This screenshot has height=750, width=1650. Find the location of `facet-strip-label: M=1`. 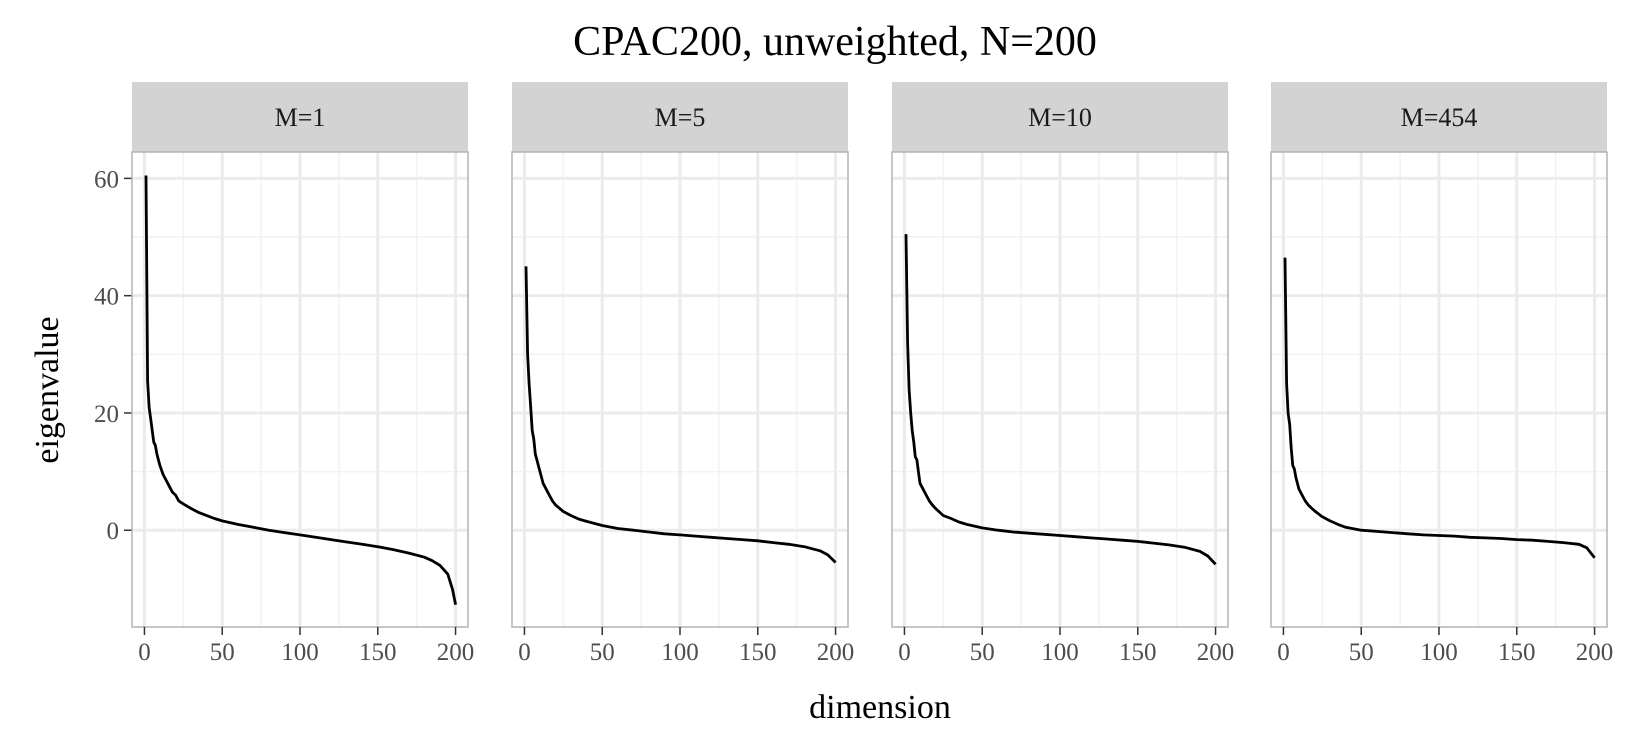

facet-strip-label: M=1 is located at coordinates (300, 117).